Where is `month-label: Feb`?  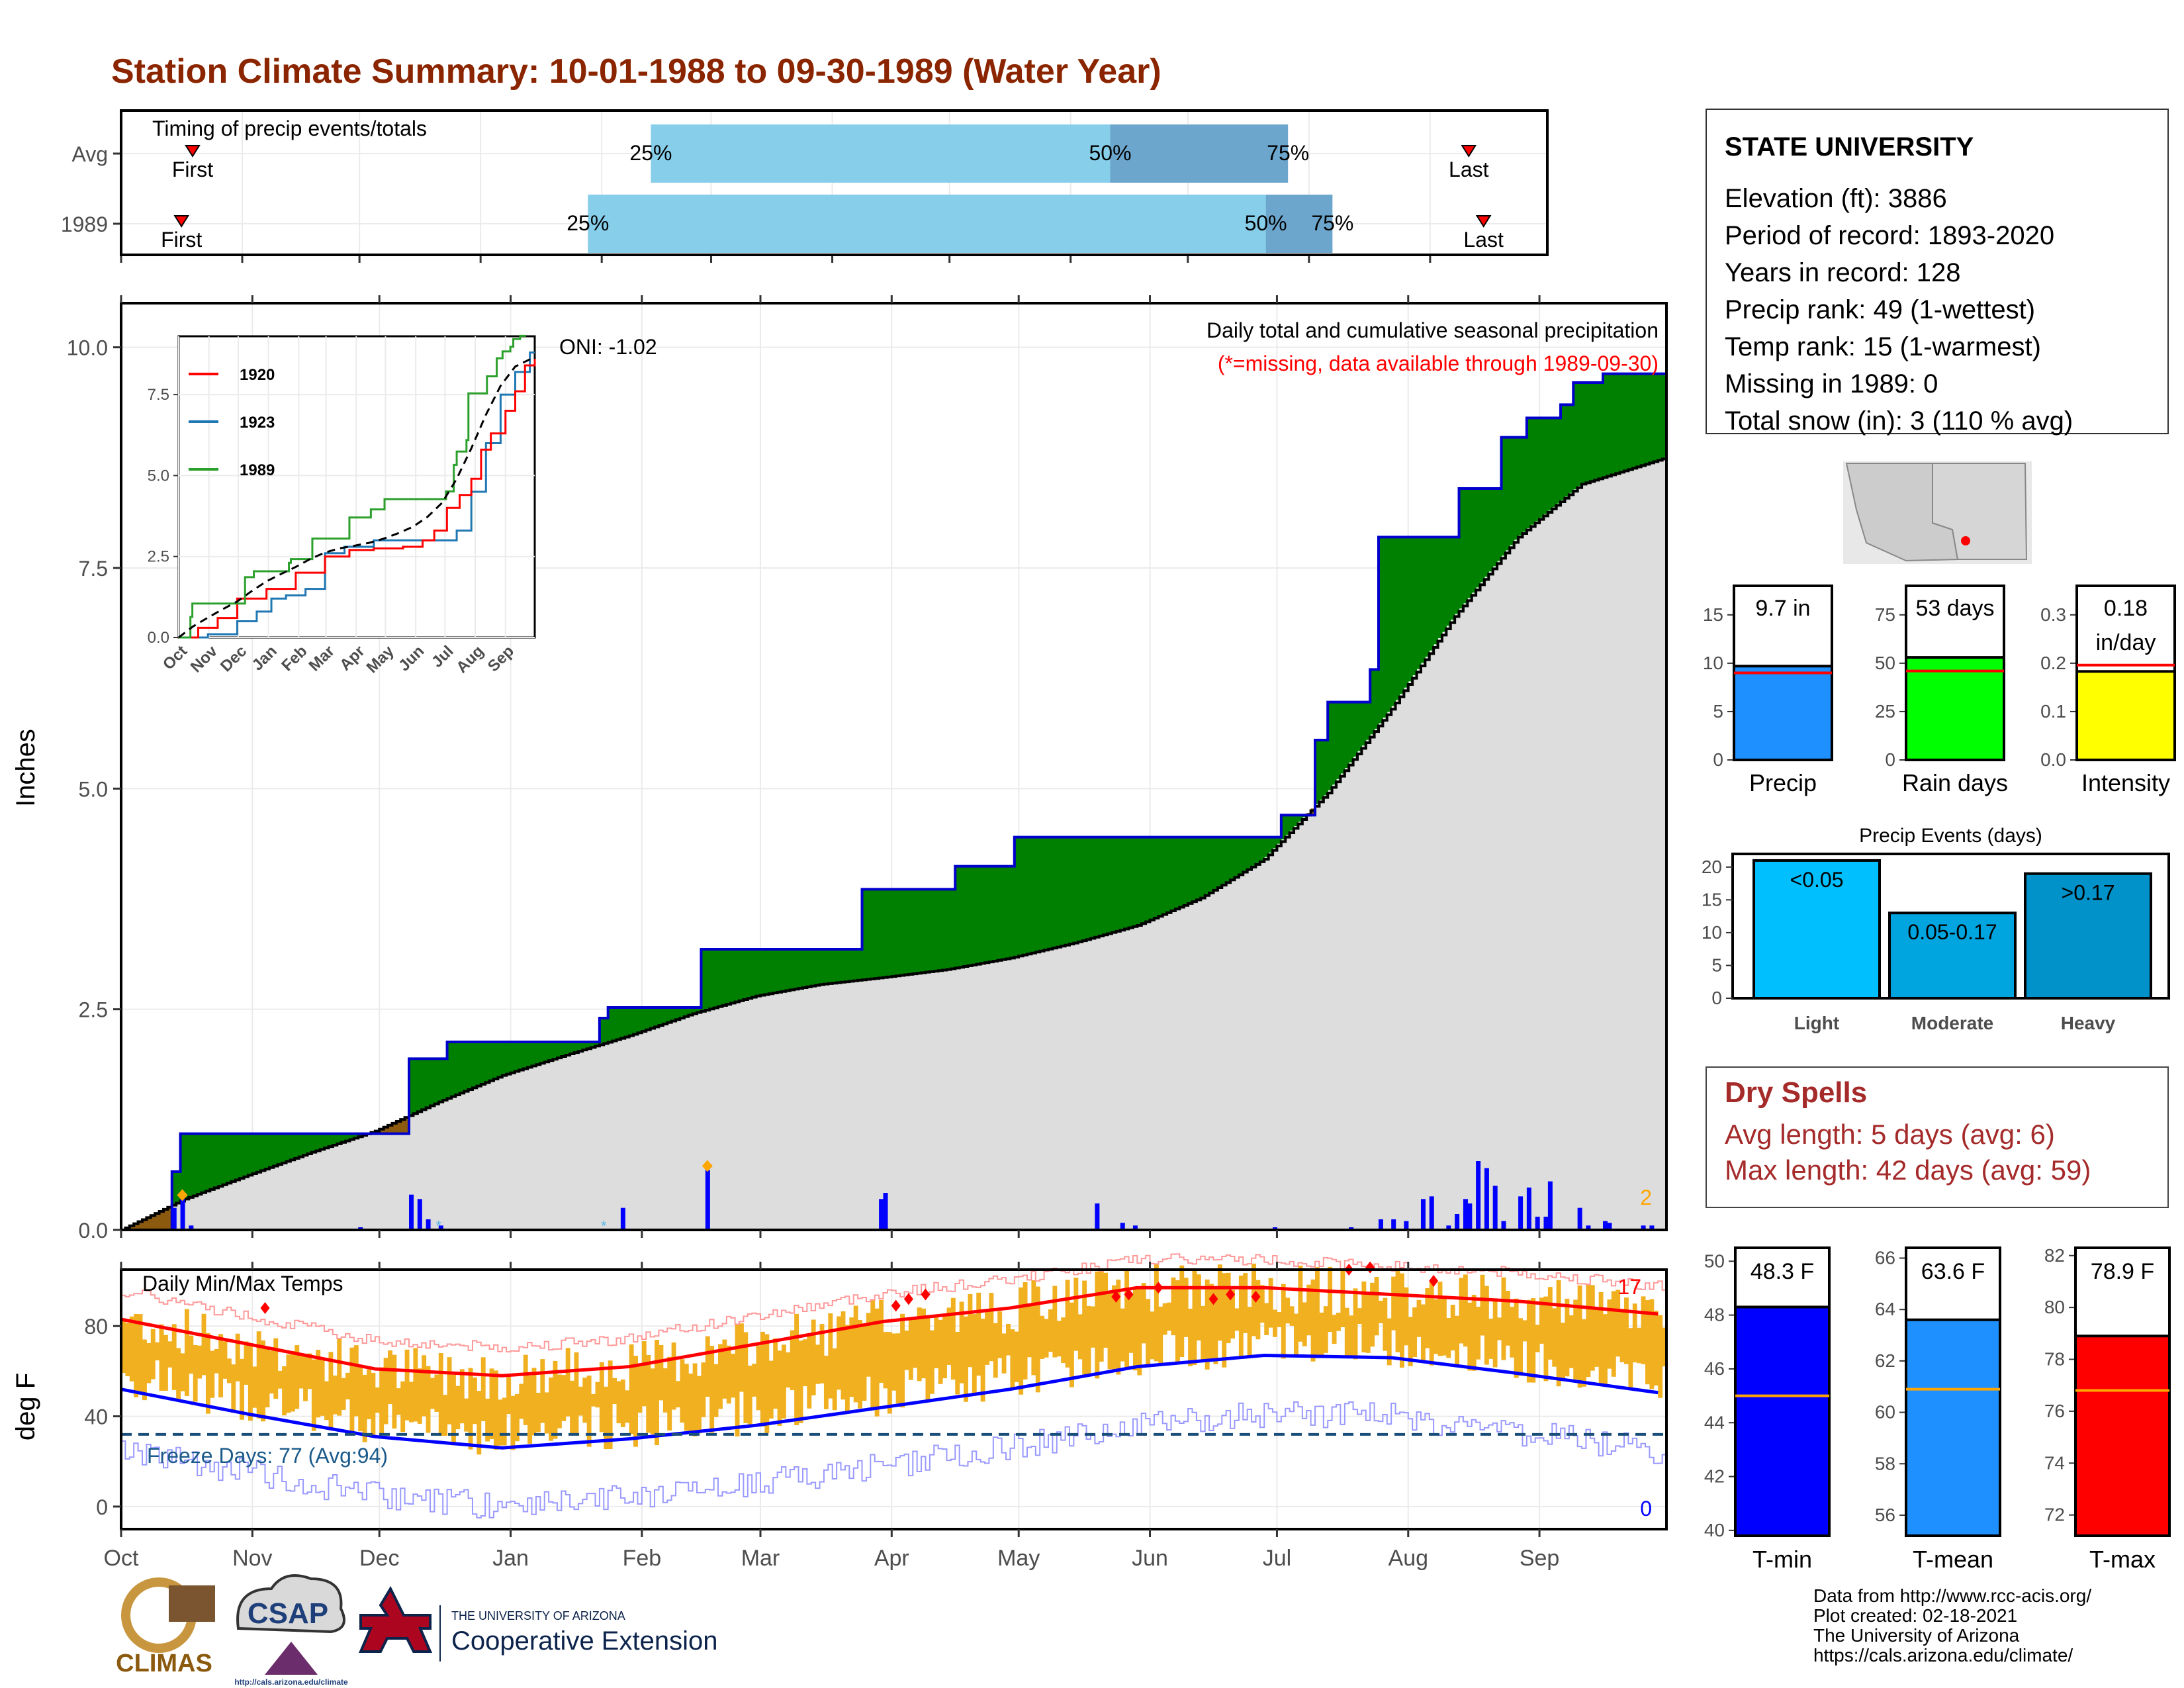
month-label: Feb is located at coordinates (643, 1558).